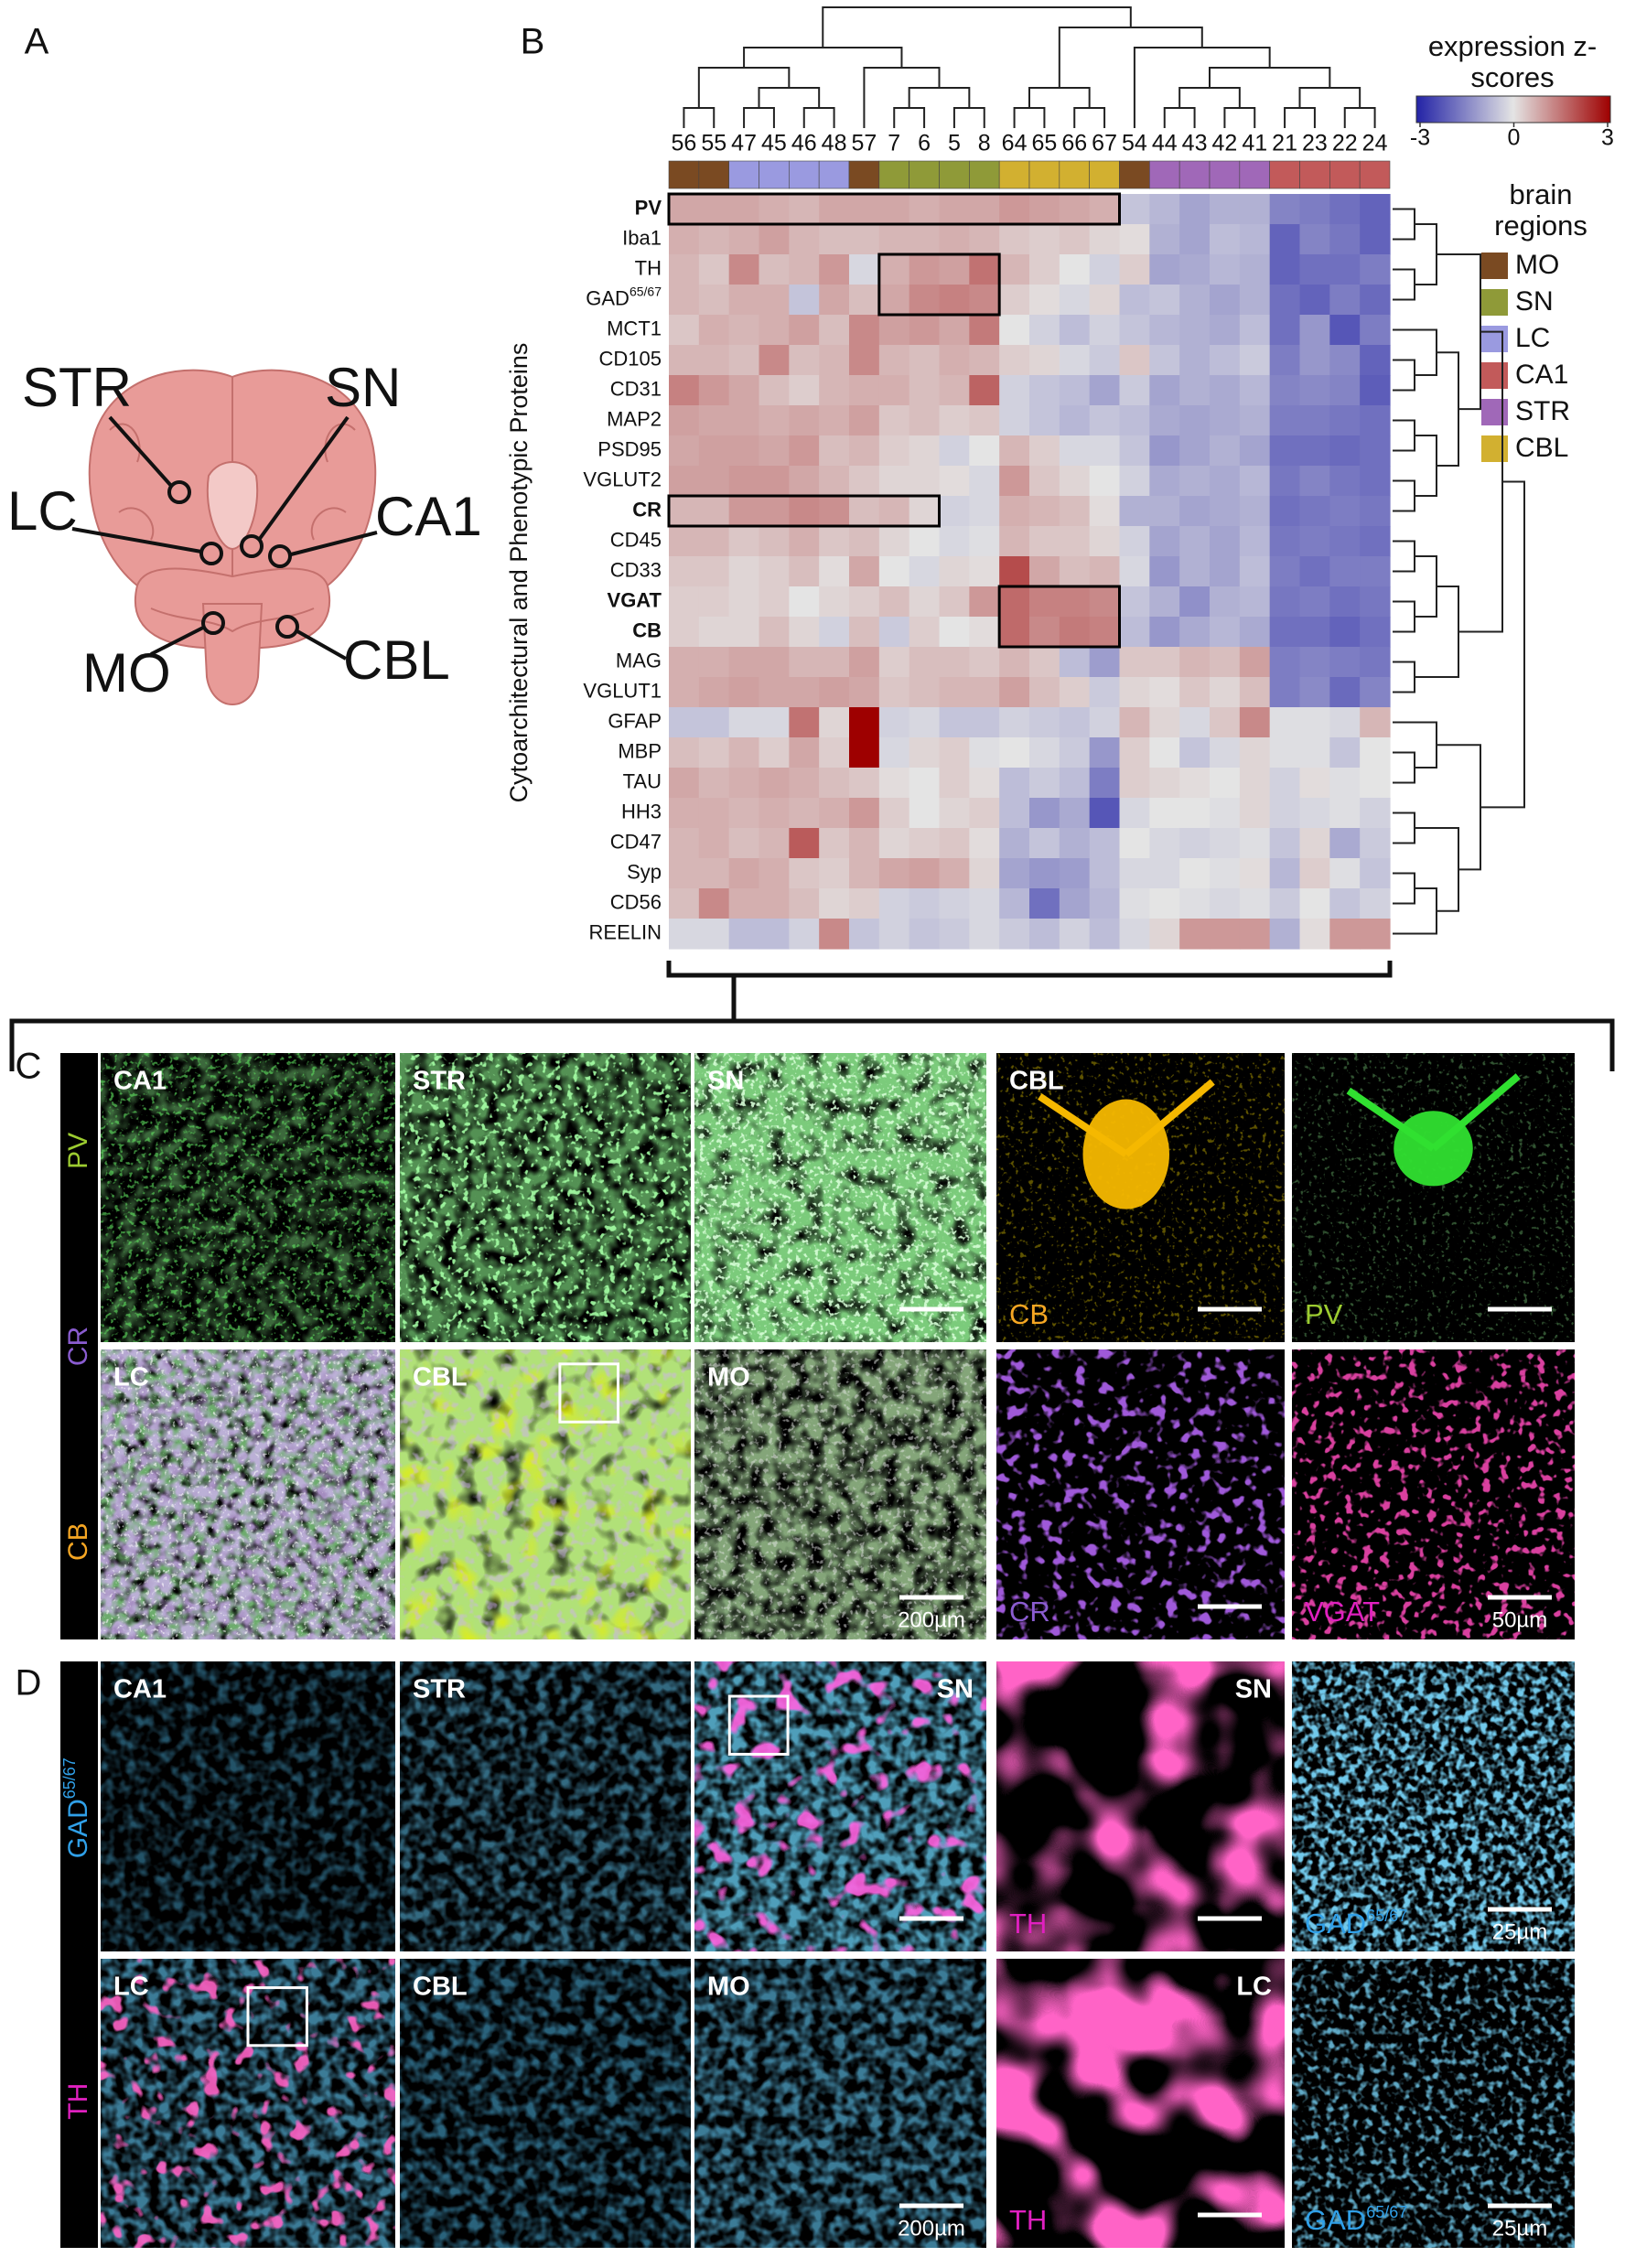 This screenshot has height=2268, width=1625. I want to click on legend-label: CA1, so click(1541, 375).